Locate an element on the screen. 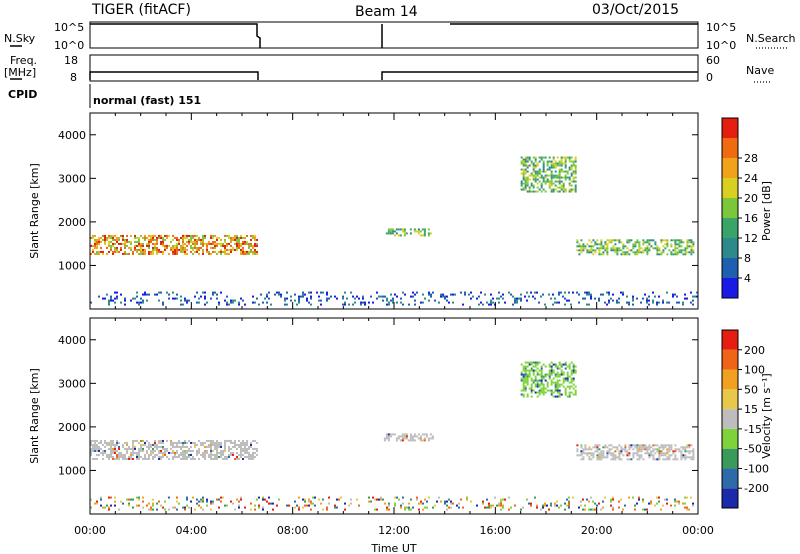 The width and height of the screenshot is (800, 554). beam-title: Beam 14 is located at coordinates (386, 12).